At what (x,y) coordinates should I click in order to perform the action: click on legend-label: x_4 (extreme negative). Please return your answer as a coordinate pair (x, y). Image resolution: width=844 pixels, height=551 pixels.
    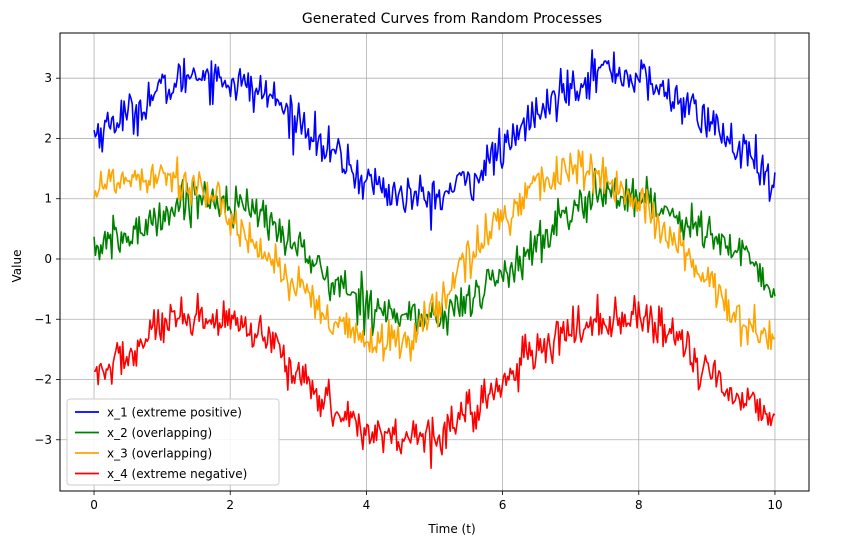
    Looking at the image, I should click on (177, 474).